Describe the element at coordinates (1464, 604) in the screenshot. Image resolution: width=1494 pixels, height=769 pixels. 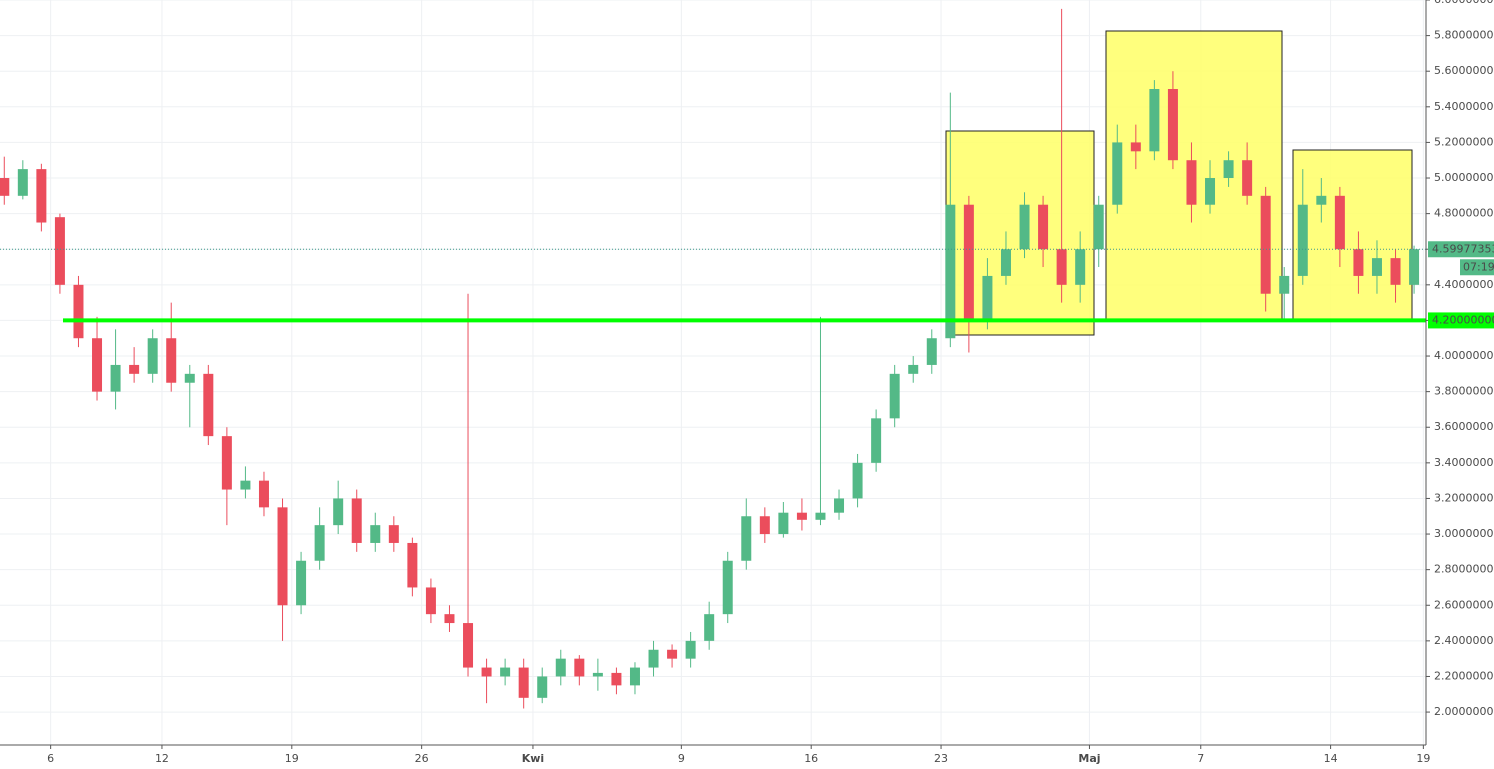
I see `y-tick-label: 2.60000000` at that location.